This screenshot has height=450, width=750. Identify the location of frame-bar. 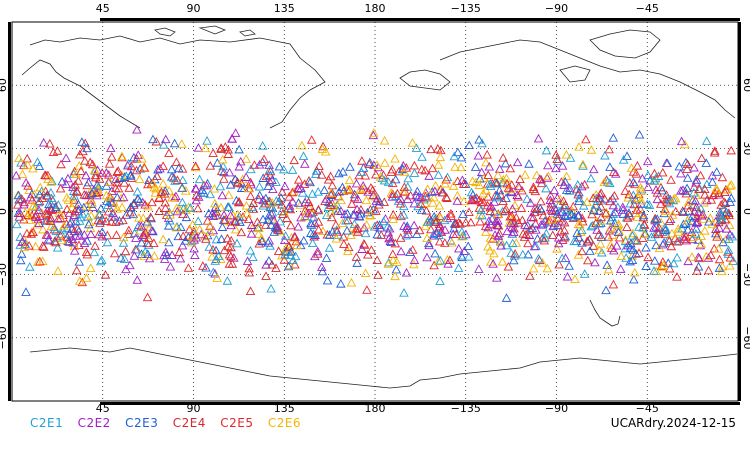
(420, 403).